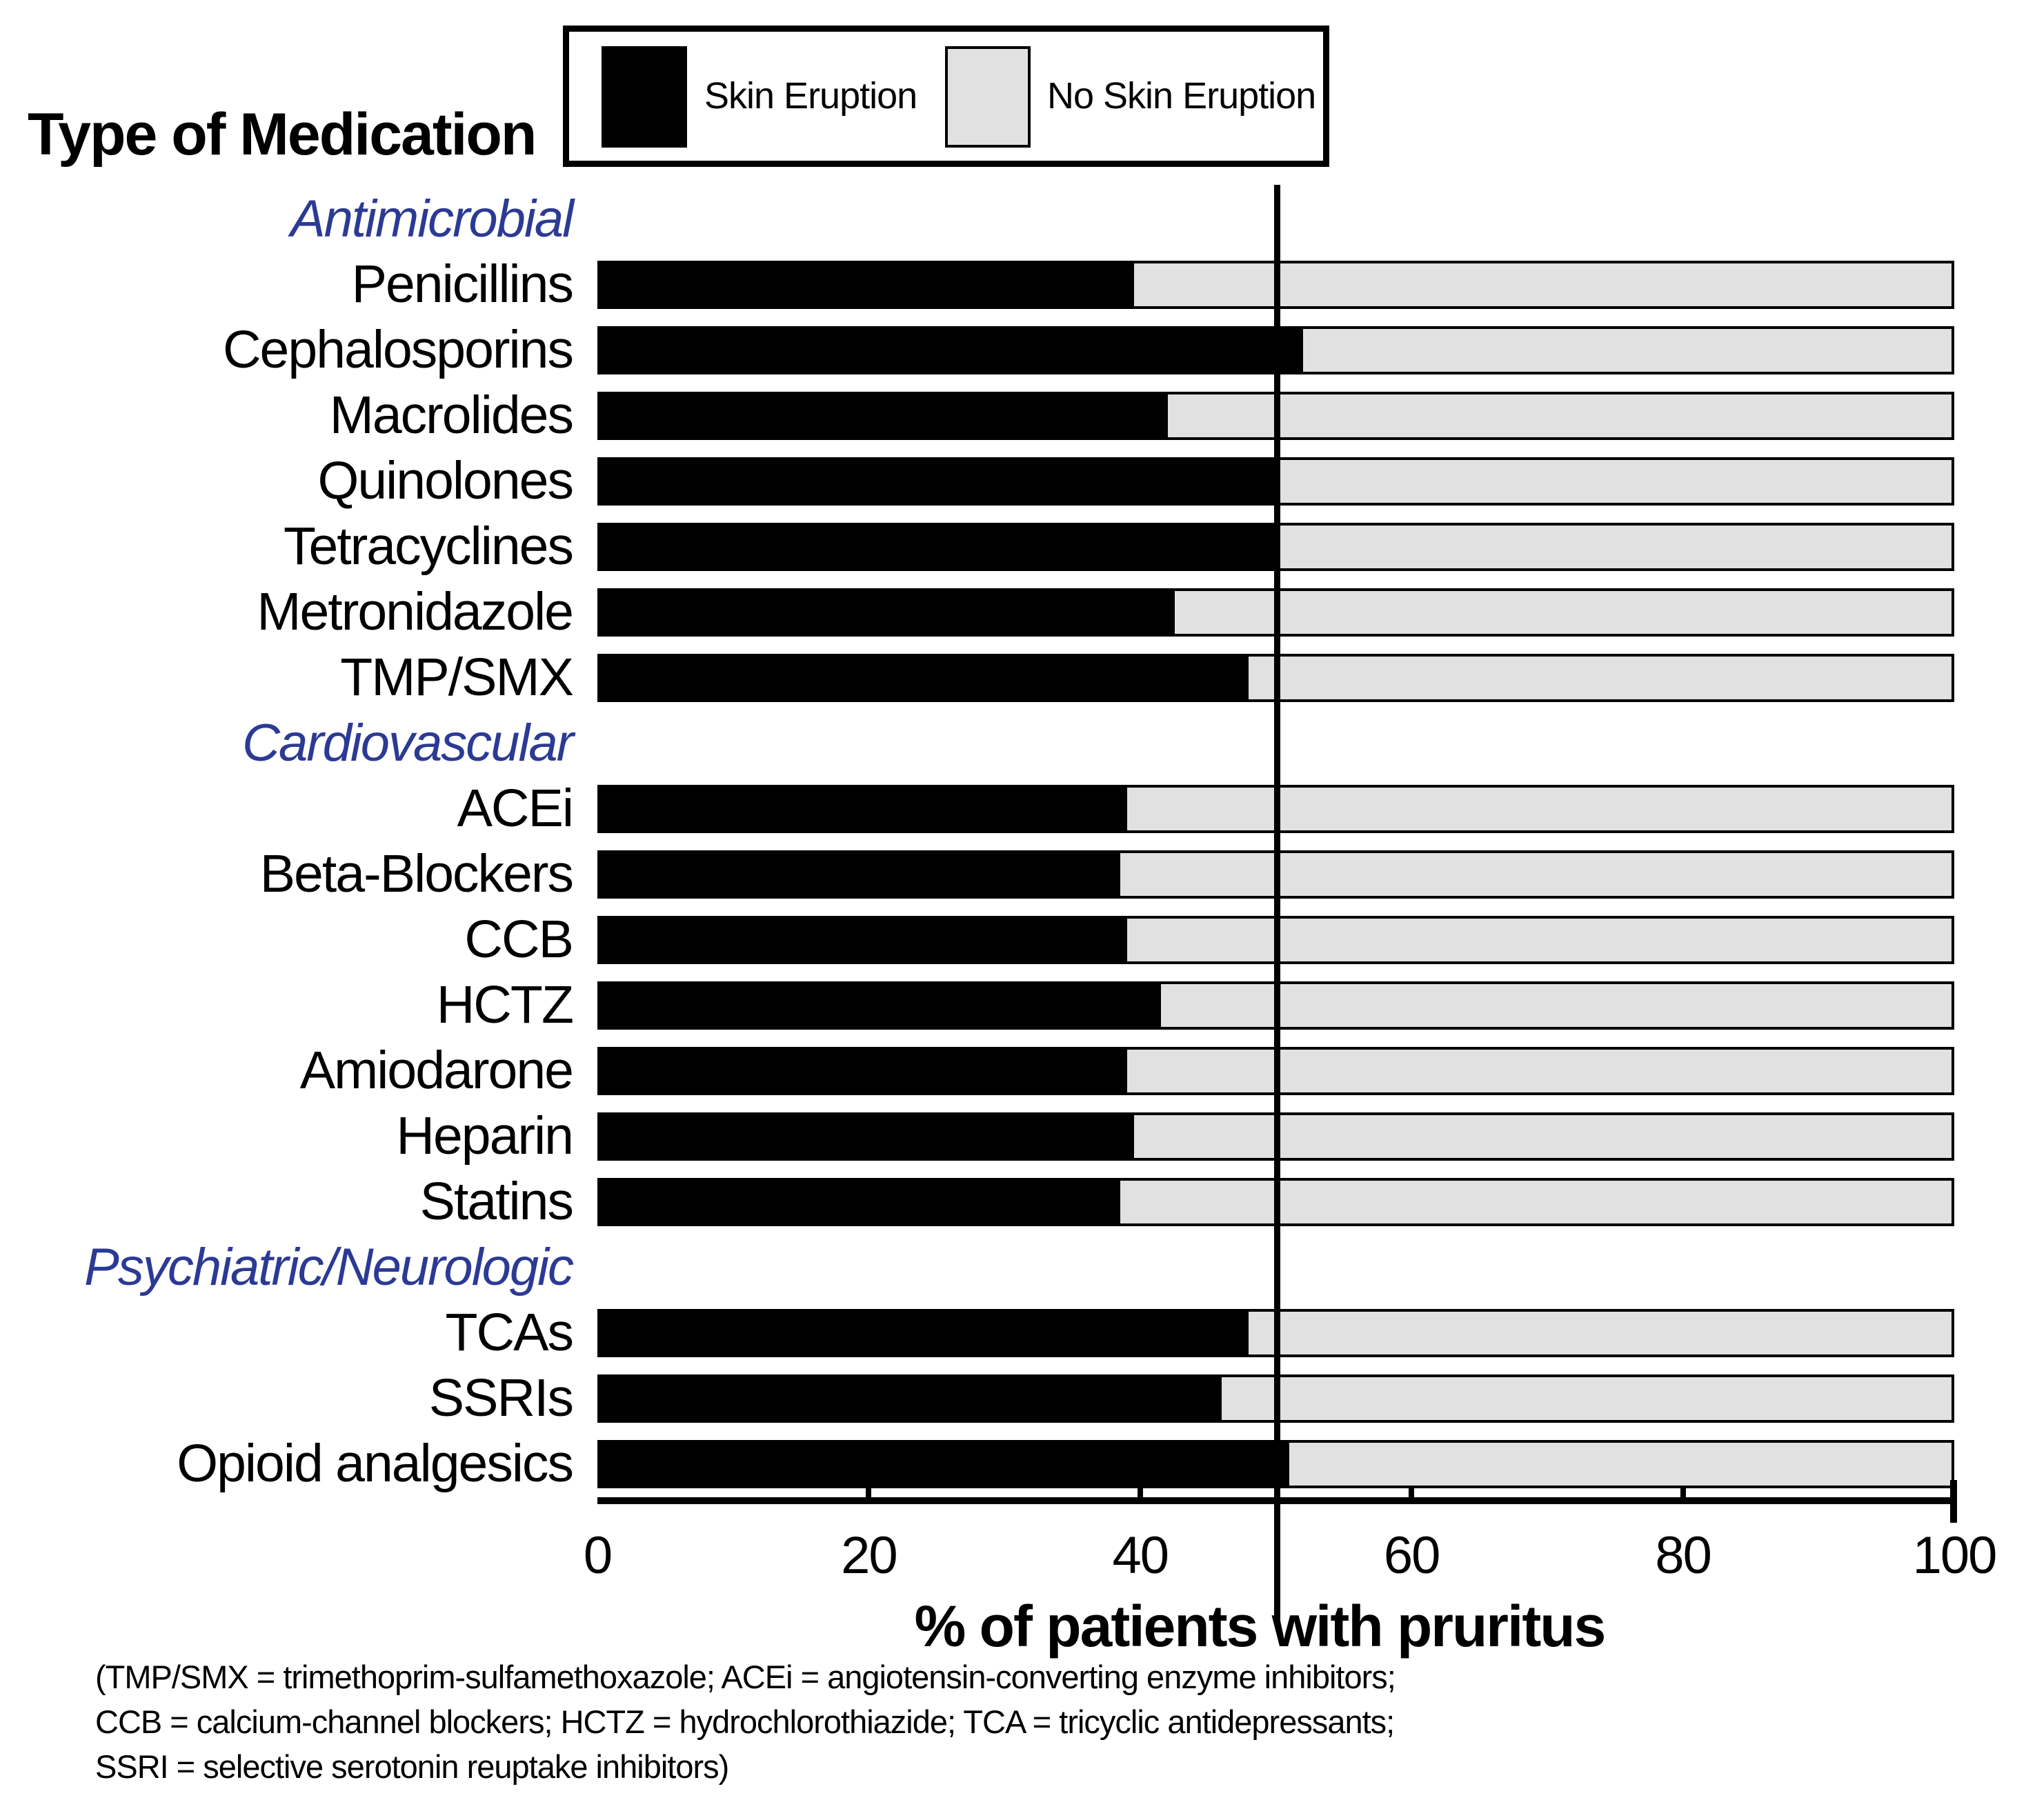 This screenshot has width=2026, height=1820. I want to click on row-label-macrolides: Macrolides, so click(452, 416).